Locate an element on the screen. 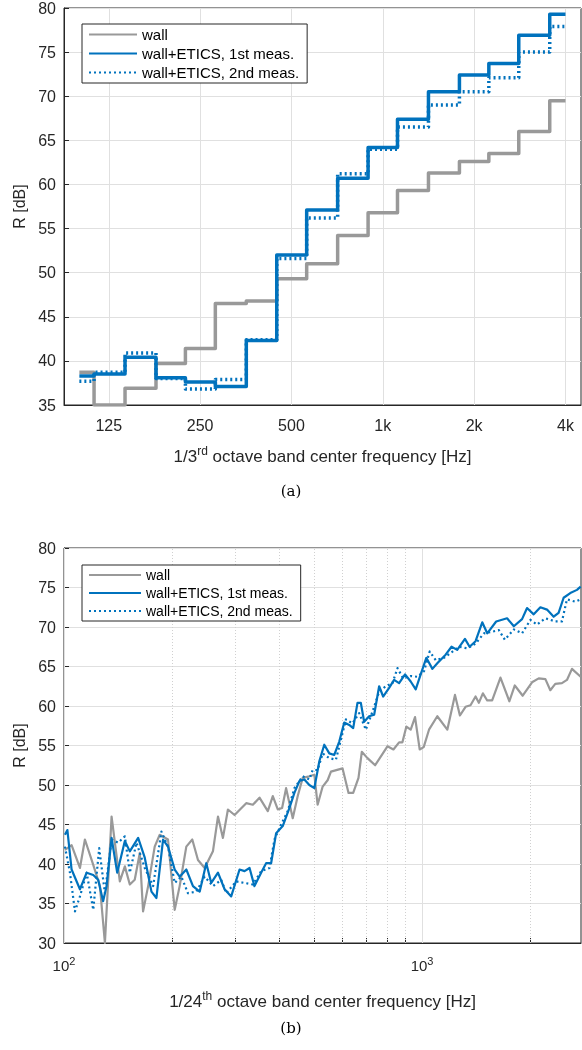 This screenshot has width=582, height=1050. x-tick-label: 1k is located at coordinates (383, 425).